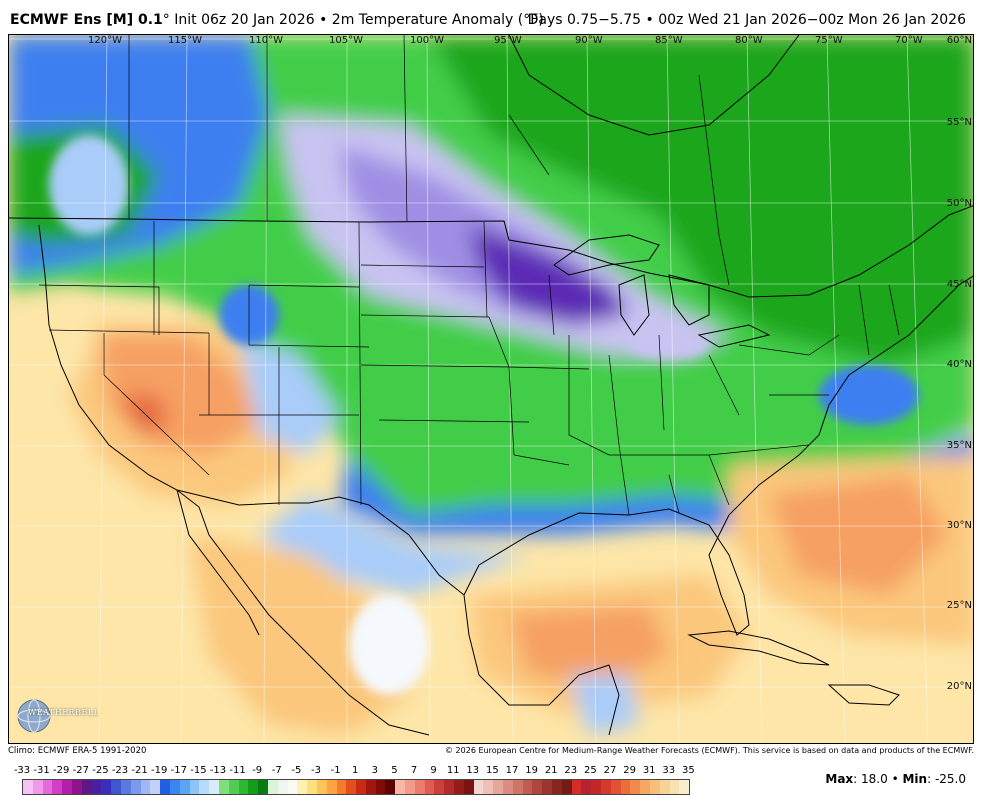 This screenshot has height=808, width=984. I want to click on scale-tick-label: -13, so click(218, 770).